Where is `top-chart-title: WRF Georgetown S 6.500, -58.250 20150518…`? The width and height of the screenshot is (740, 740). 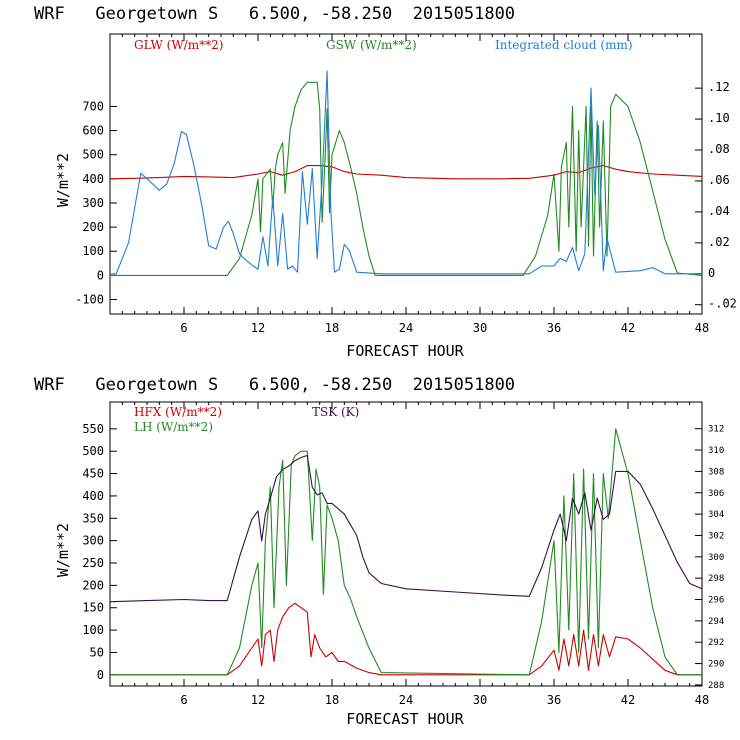 top-chart-title: WRF Georgetown S 6.500, -58.250 20150518… is located at coordinates (274, 14).